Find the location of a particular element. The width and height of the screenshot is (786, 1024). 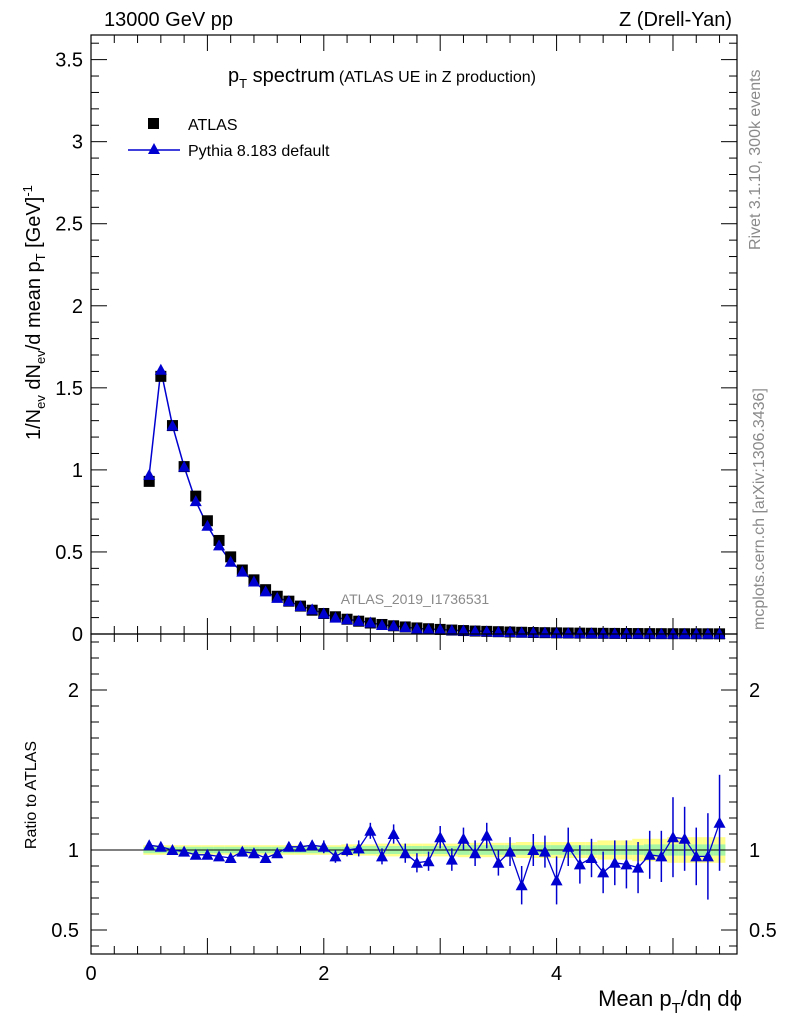

main-y-tick-label: 3 is located at coordinates (77, 143).